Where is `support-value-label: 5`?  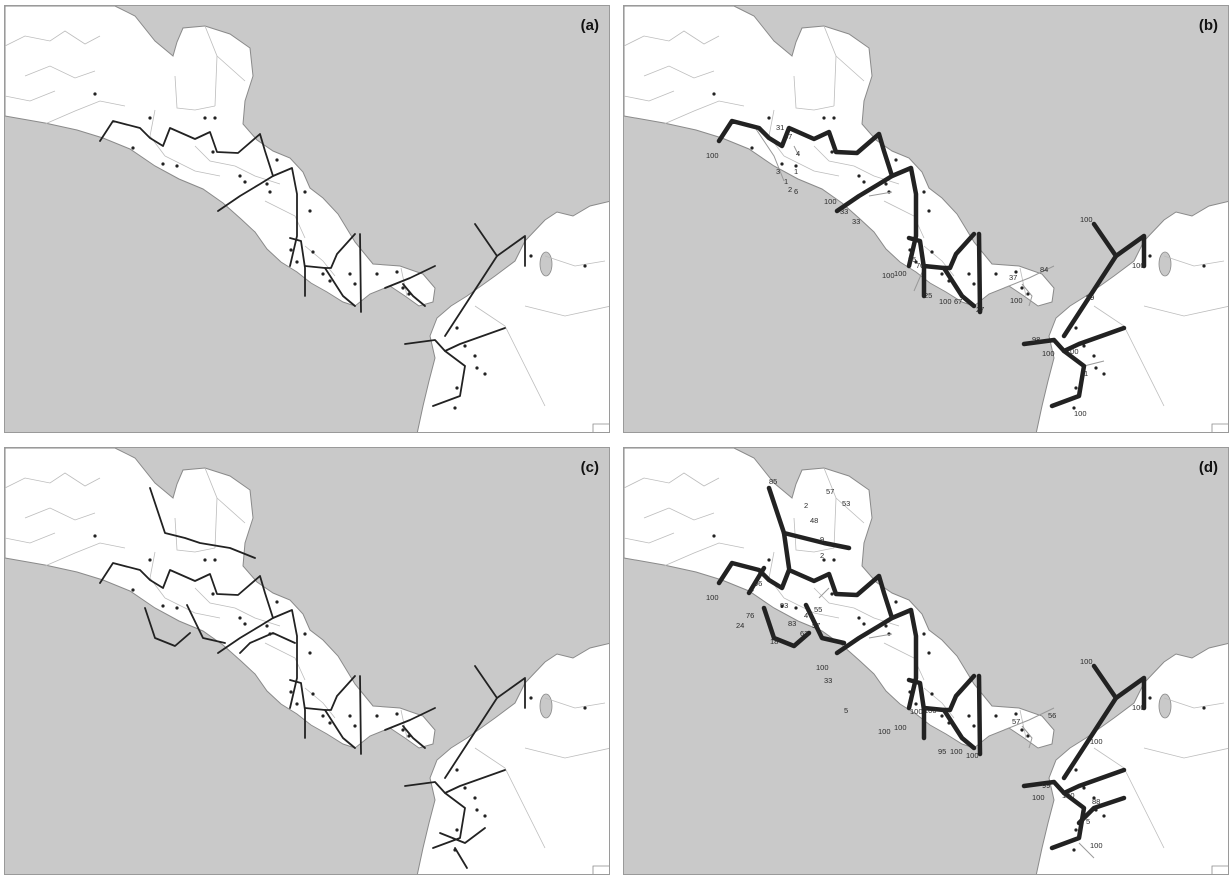
support-value-label: 5 is located at coordinates (846, 710).